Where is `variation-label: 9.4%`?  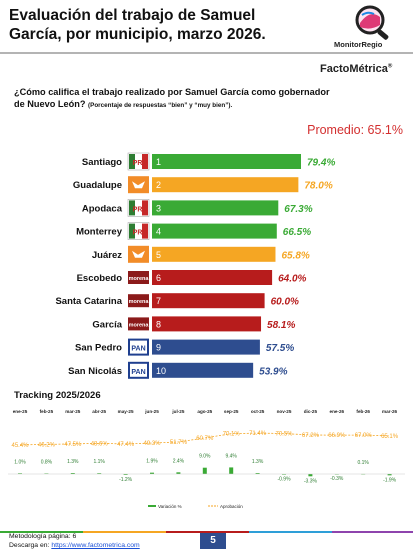
variation-label: 9.4% is located at coordinates (231, 456).